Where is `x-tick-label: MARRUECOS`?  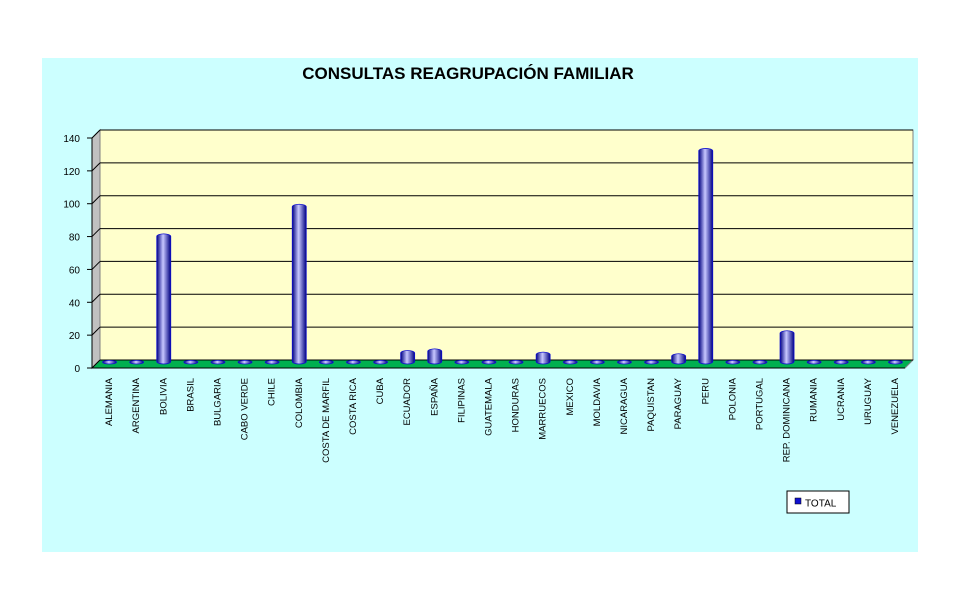 x-tick-label: MARRUECOS is located at coordinates (543, 409).